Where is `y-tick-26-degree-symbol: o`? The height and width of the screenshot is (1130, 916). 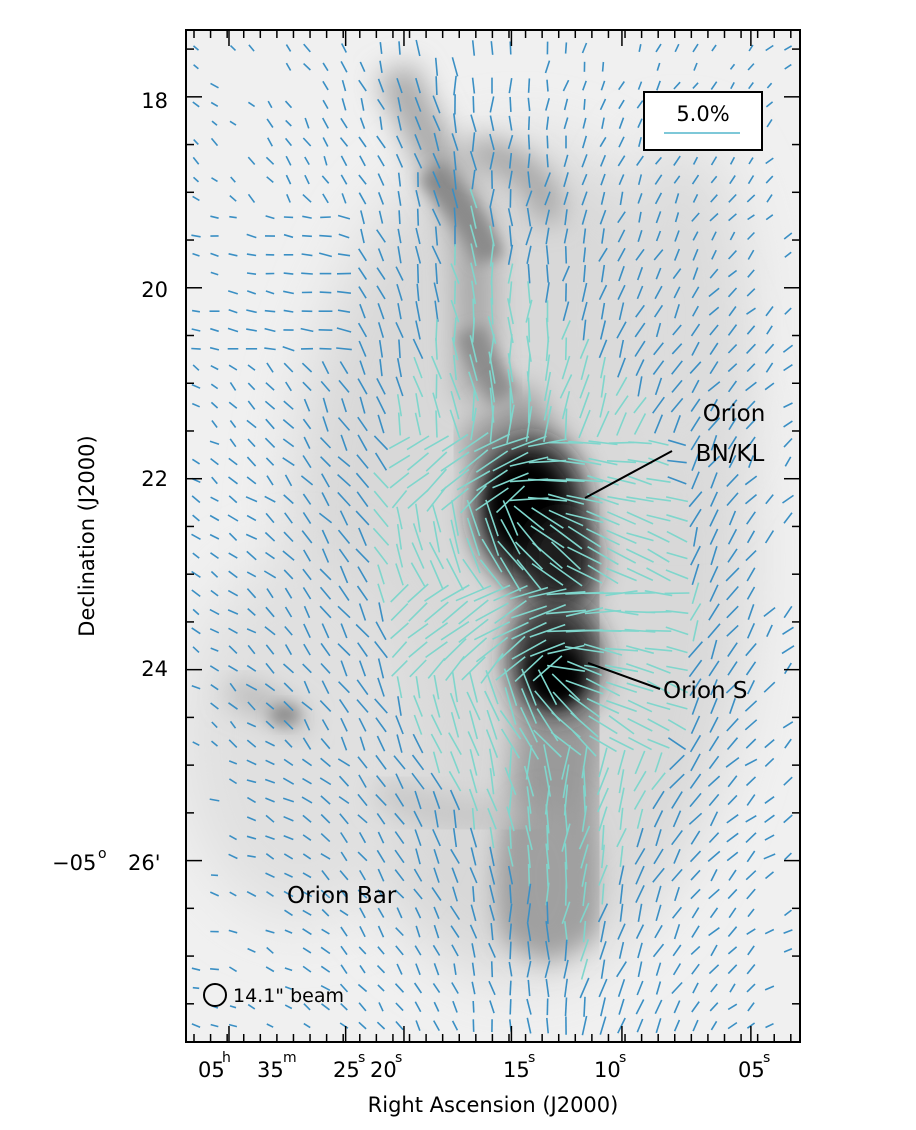
y-tick-26-degree-symbol: o is located at coordinates (102, 854).